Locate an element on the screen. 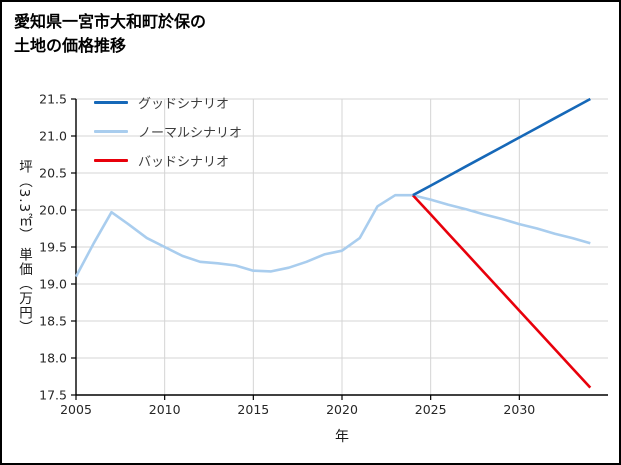  svg-text: 19.0 is located at coordinates (53, 284).